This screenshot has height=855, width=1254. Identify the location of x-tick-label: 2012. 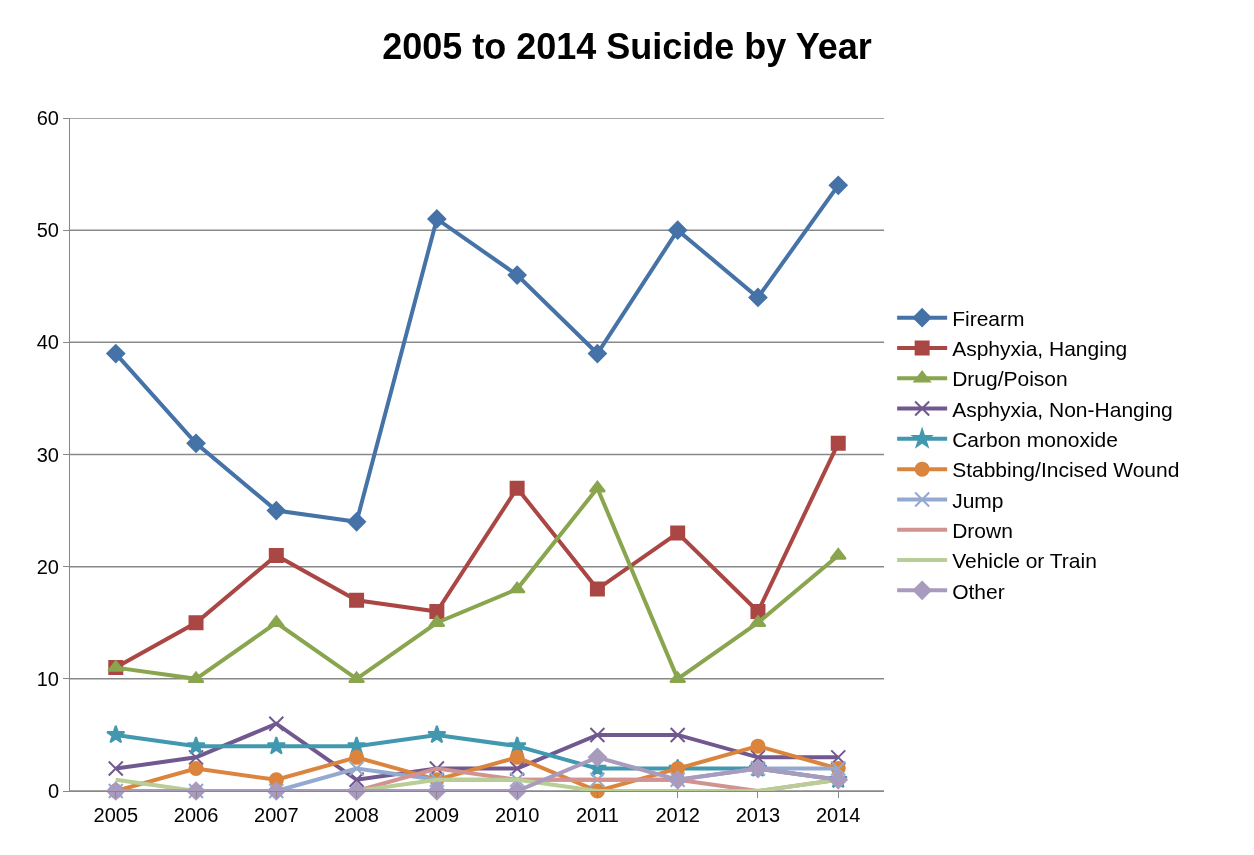
(677, 815).